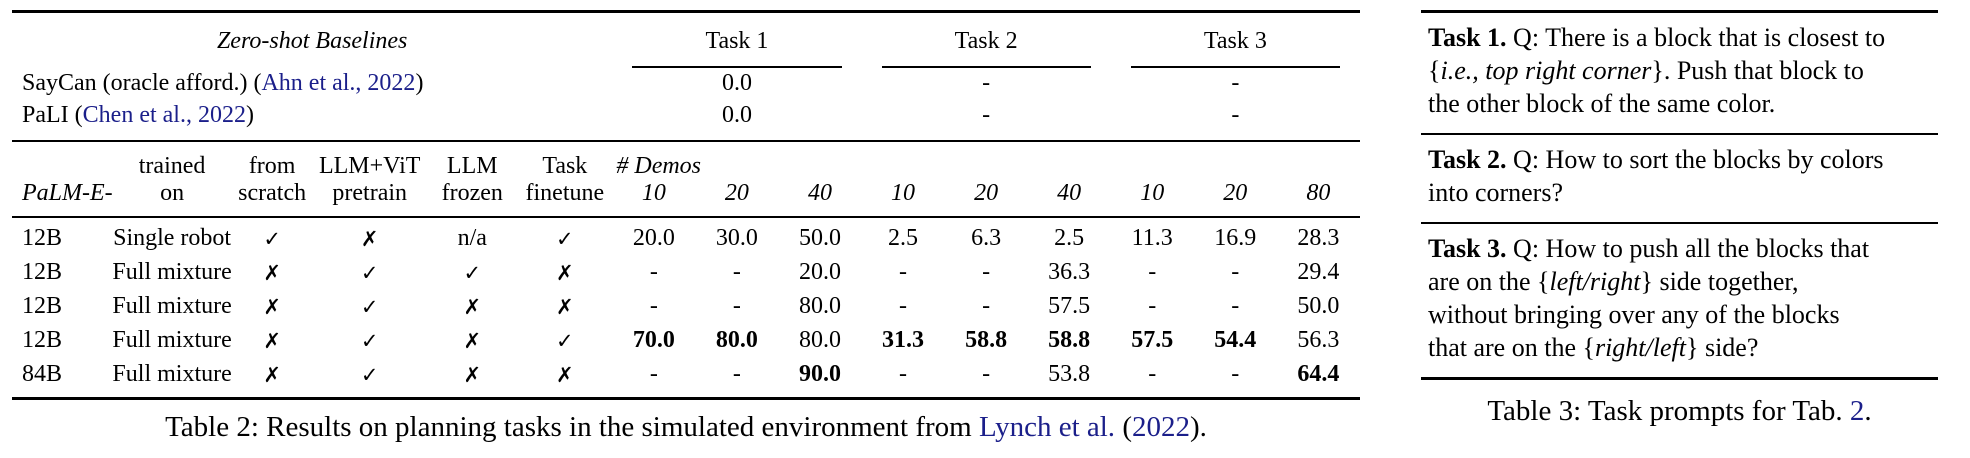 The image size is (1970, 458). What do you see at coordinates (164, 115) in the screenshot?
I see `citation-link: Chen et al., 2022` at bounding box center [164, 115].